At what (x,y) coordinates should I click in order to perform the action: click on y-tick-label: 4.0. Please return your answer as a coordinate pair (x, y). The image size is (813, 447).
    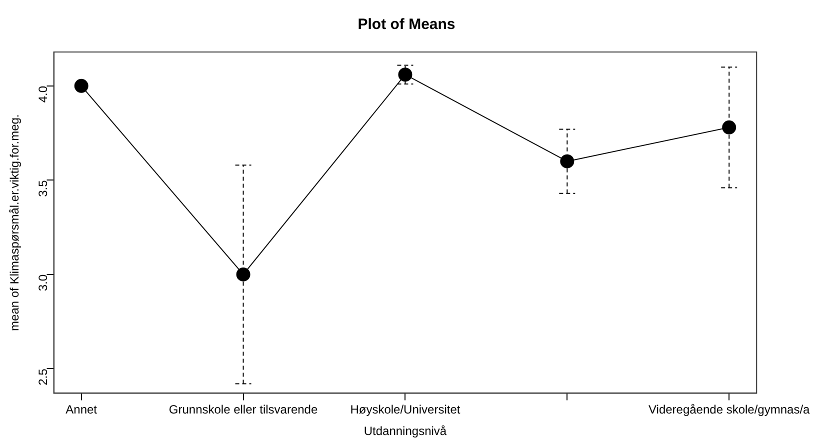
    Looking at the image, I should click on (43, 94).